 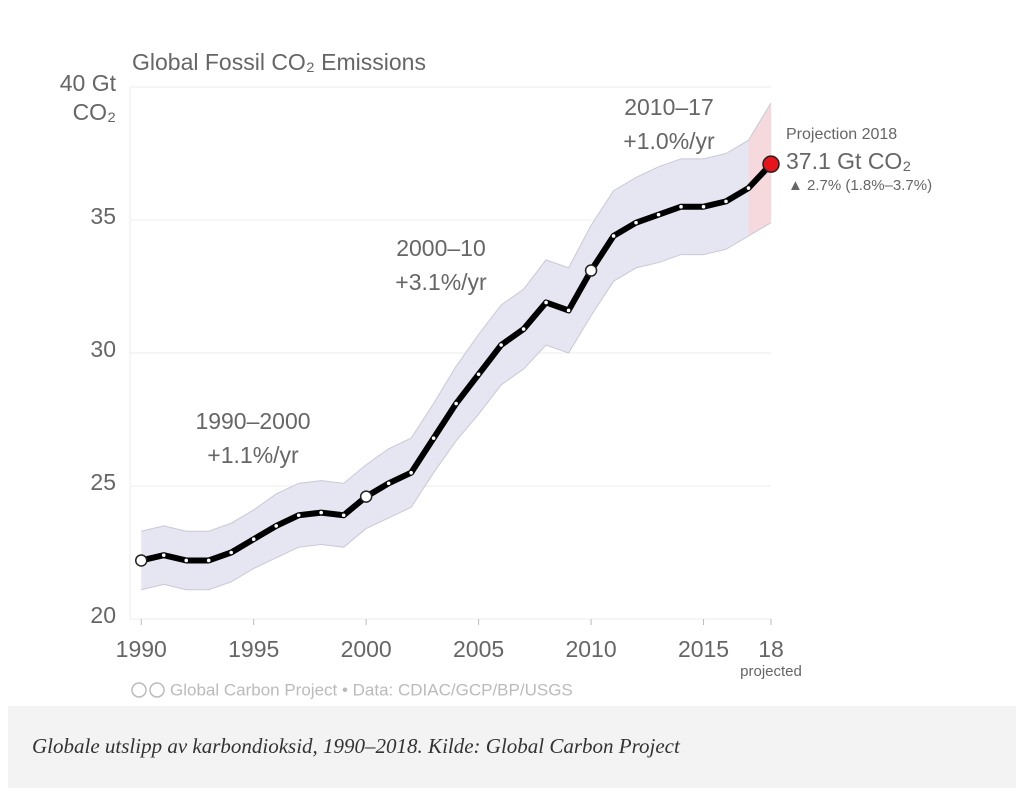 I want to click on annotation: +1.0%/yr, so click(x=669, y=141).